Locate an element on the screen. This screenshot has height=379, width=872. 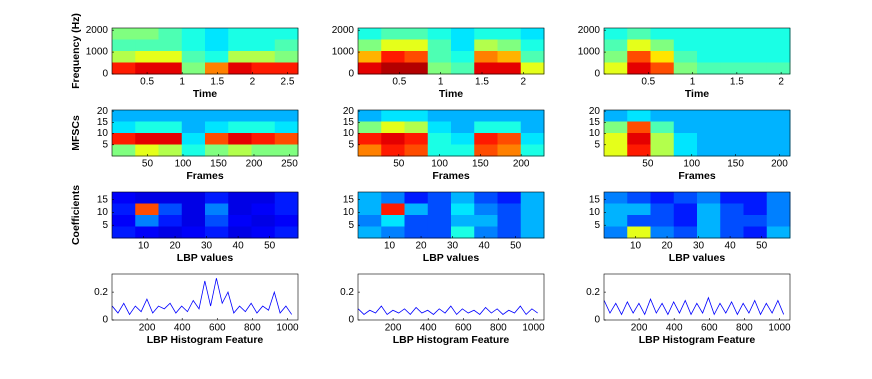
y-tick-label: 2000 is located at coordinates (343, 30).